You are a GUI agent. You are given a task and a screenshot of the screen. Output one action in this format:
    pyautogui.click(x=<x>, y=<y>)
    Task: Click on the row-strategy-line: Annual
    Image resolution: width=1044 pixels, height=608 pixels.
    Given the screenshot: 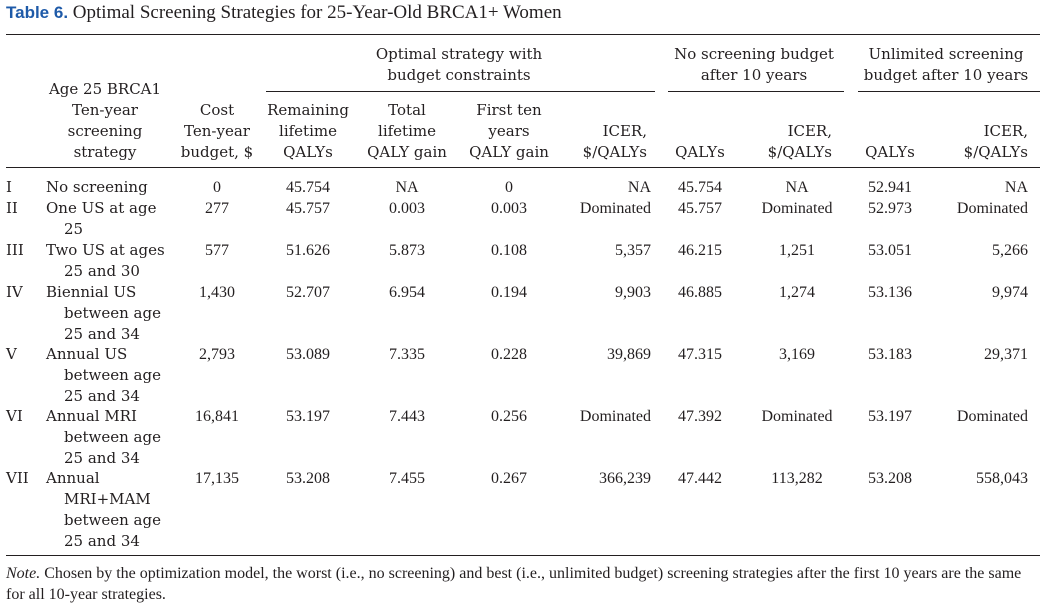 What is the action you would take?
    pyautogui.click(x=73, y=478)
    